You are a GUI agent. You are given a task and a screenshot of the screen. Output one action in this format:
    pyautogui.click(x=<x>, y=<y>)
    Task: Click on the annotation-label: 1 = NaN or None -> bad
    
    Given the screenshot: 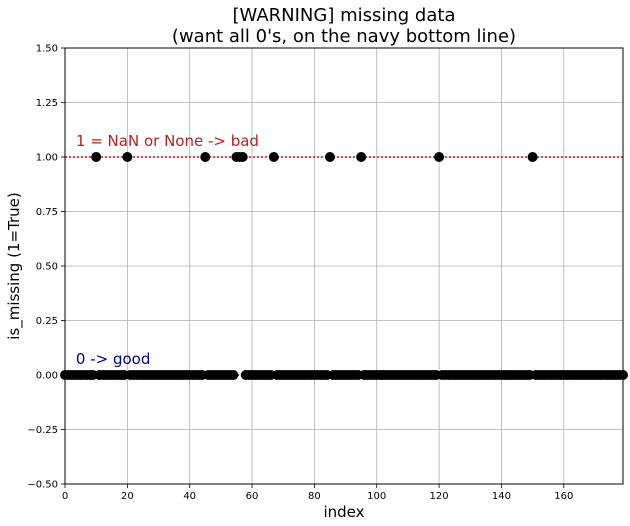 What is the action you would take?
    pyautogui.click(x=167, y=141)
    